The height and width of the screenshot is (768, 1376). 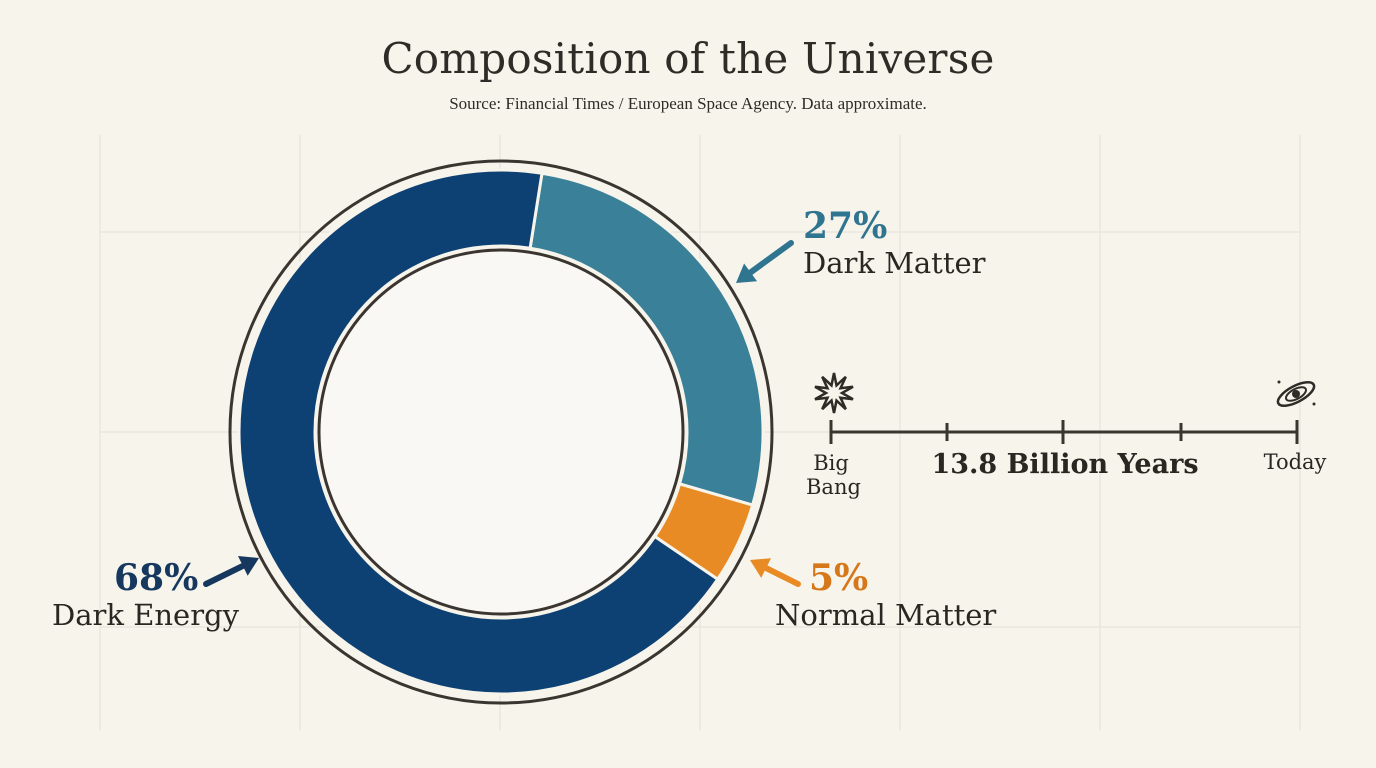 I want to click on dark-energy-value: 68%, so click(x=156, y=578).